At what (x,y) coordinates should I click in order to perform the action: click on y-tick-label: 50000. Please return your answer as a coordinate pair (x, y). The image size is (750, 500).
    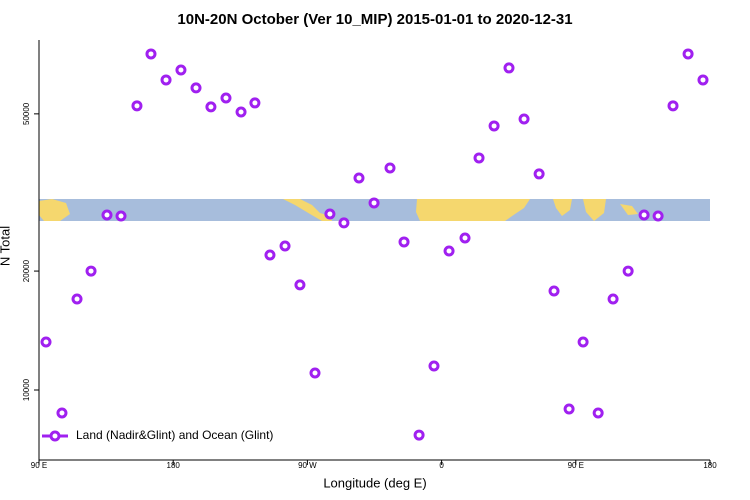
    Looking at the image, I should click on (26, 113).